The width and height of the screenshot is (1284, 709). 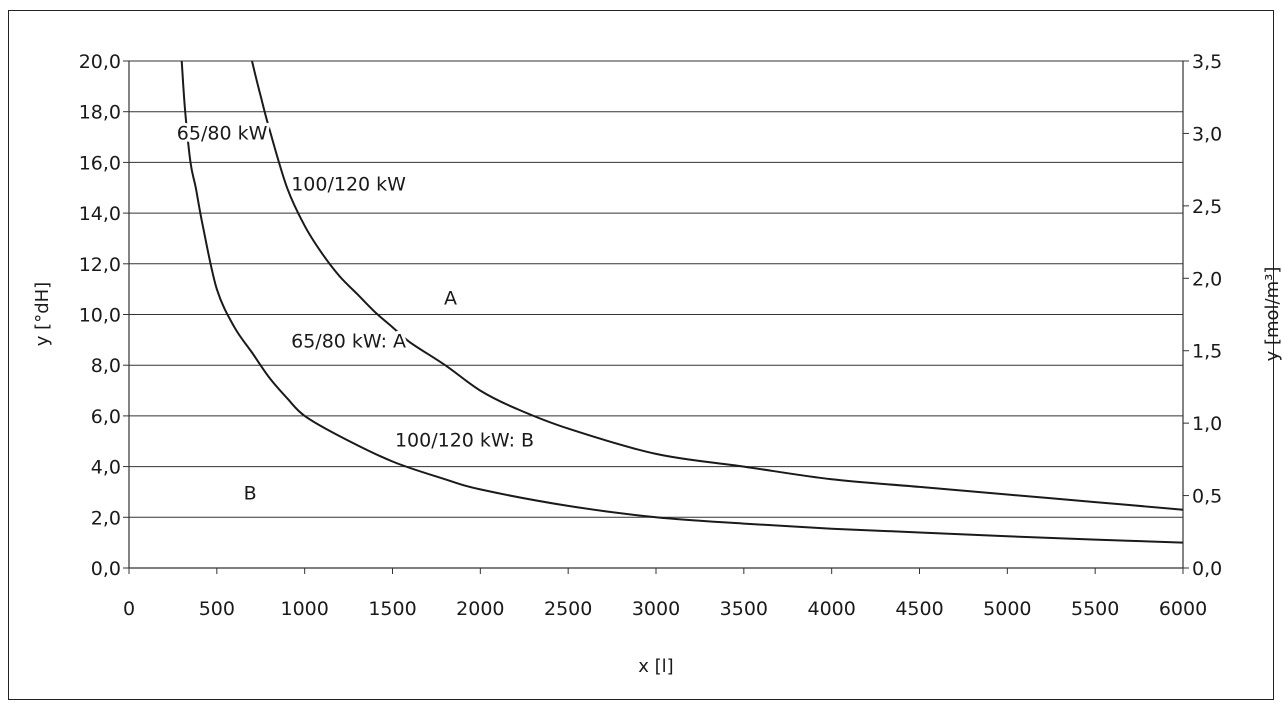 What do you see at coordinates (348, 341) in the screenshot?
I see `annotation-label: 65/80 kW: A` at bounding box center [348, 341].